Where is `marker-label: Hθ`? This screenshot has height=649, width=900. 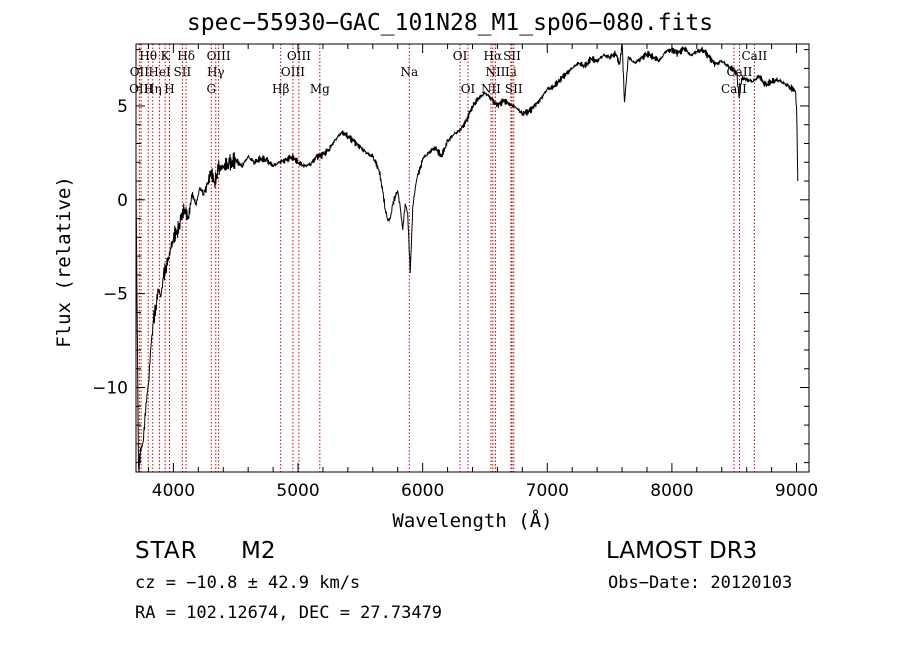 marker-label: Hθ is located at coordinates (148, 56).